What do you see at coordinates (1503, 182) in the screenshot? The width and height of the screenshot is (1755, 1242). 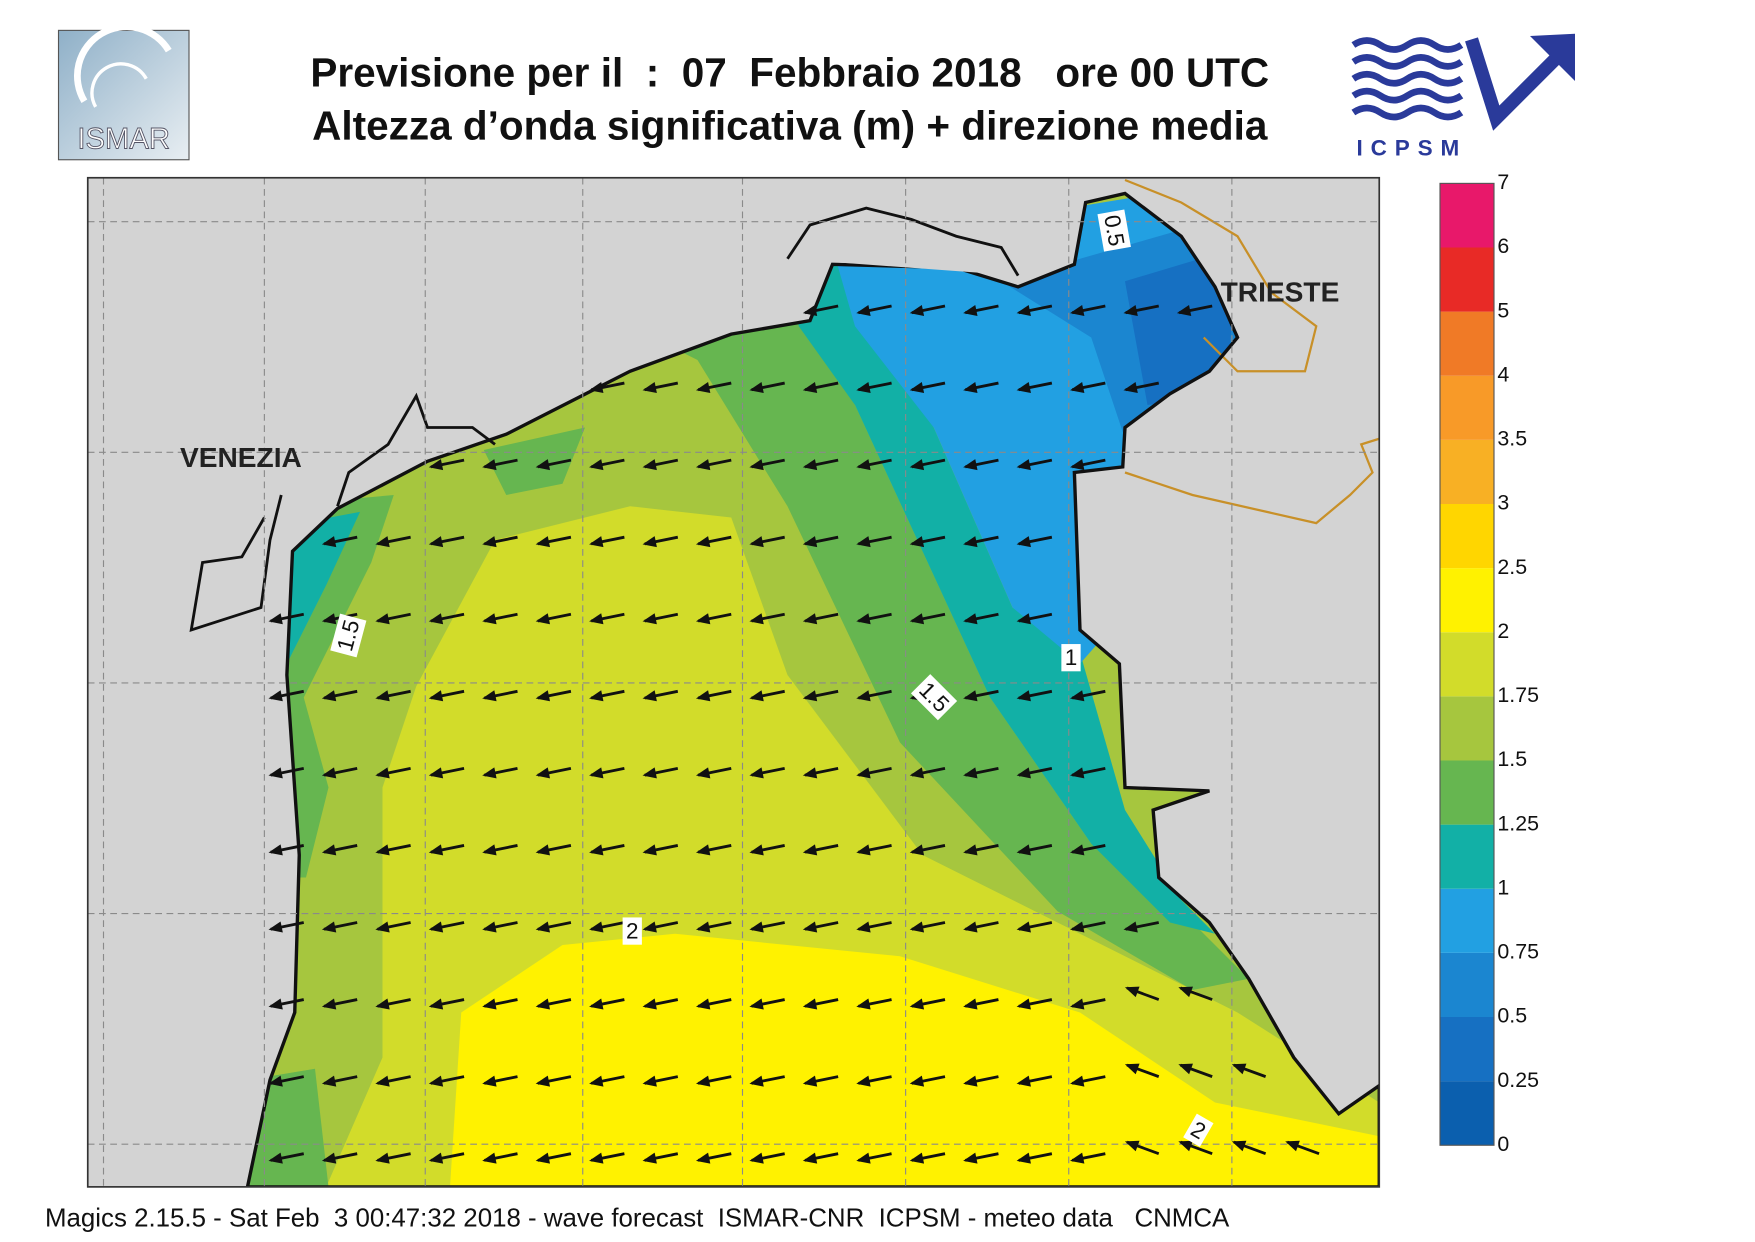 I see `colorbar-label: 7` at bounding box center [1503, 182].